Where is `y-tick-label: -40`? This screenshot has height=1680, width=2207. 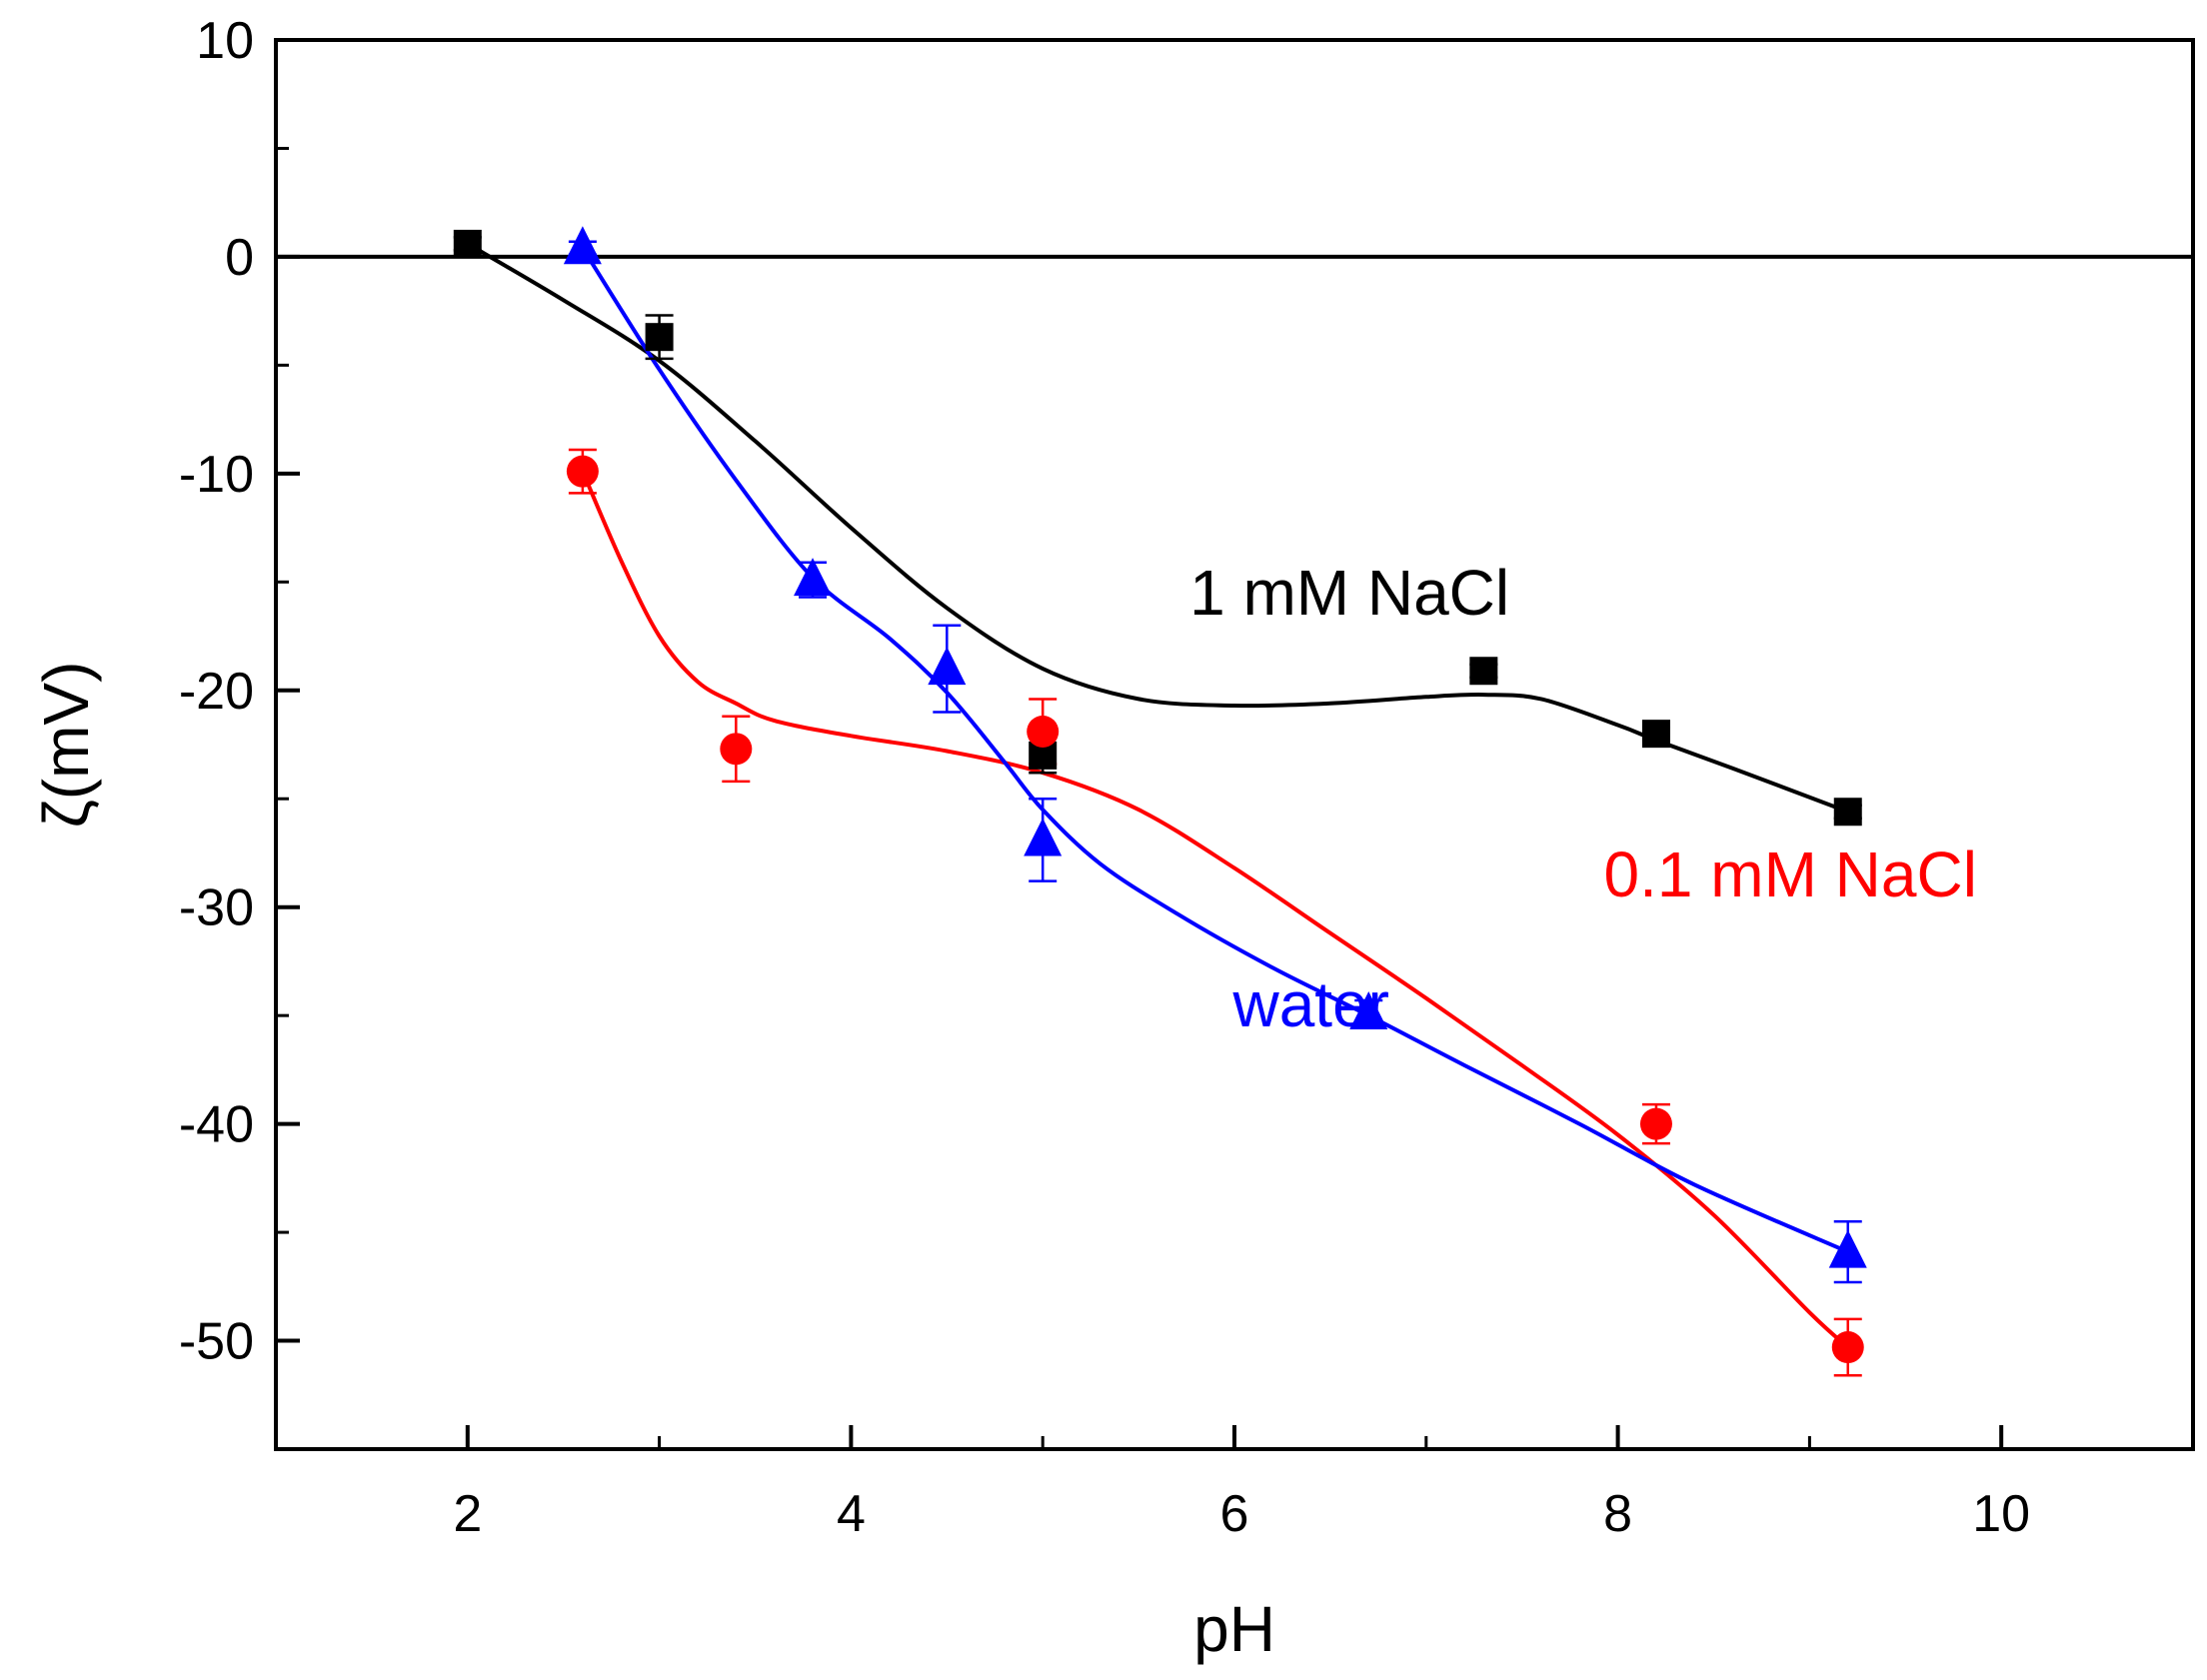 y-tick-label: -40 is located at coordinates (216, 1125).